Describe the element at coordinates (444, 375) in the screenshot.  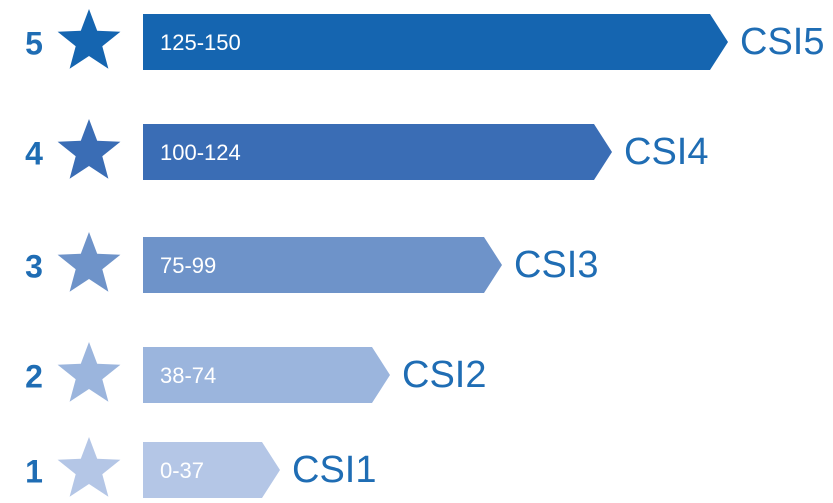
I see `csi-label: CSI2` at that location.